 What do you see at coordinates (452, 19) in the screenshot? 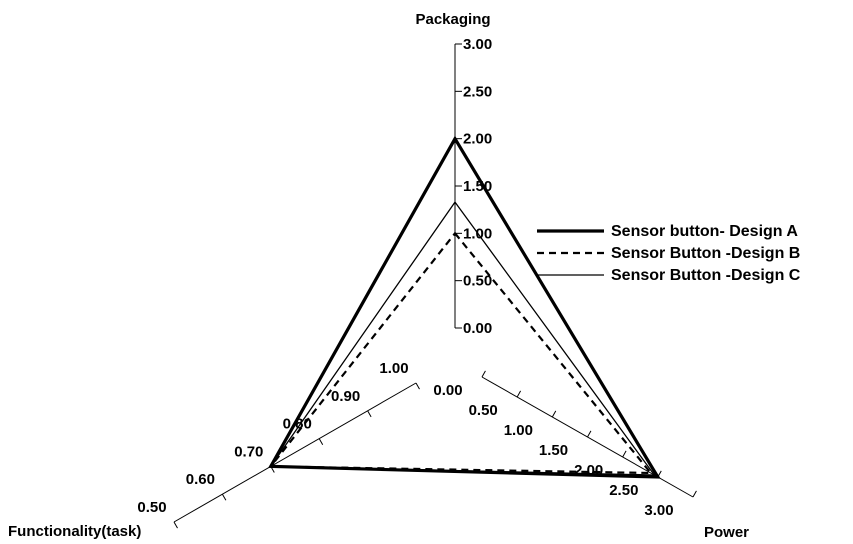
I see `axis-name: Packaging` at bounding box center [452, 19].